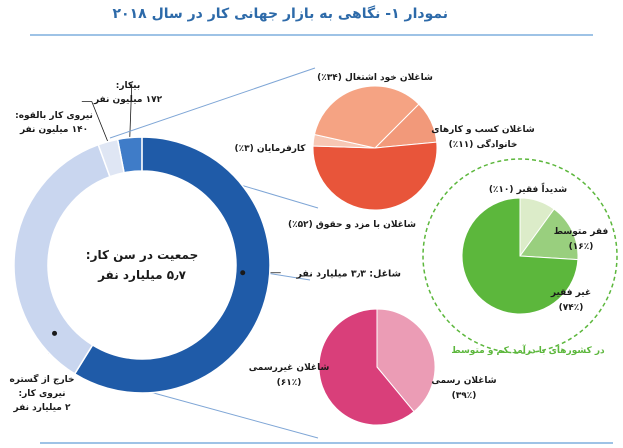 The height and width of the screenshot is (448, 623). I want to click on family-worker-label-line-2: خانوادگی (۱۱٪), so click(483, 144).